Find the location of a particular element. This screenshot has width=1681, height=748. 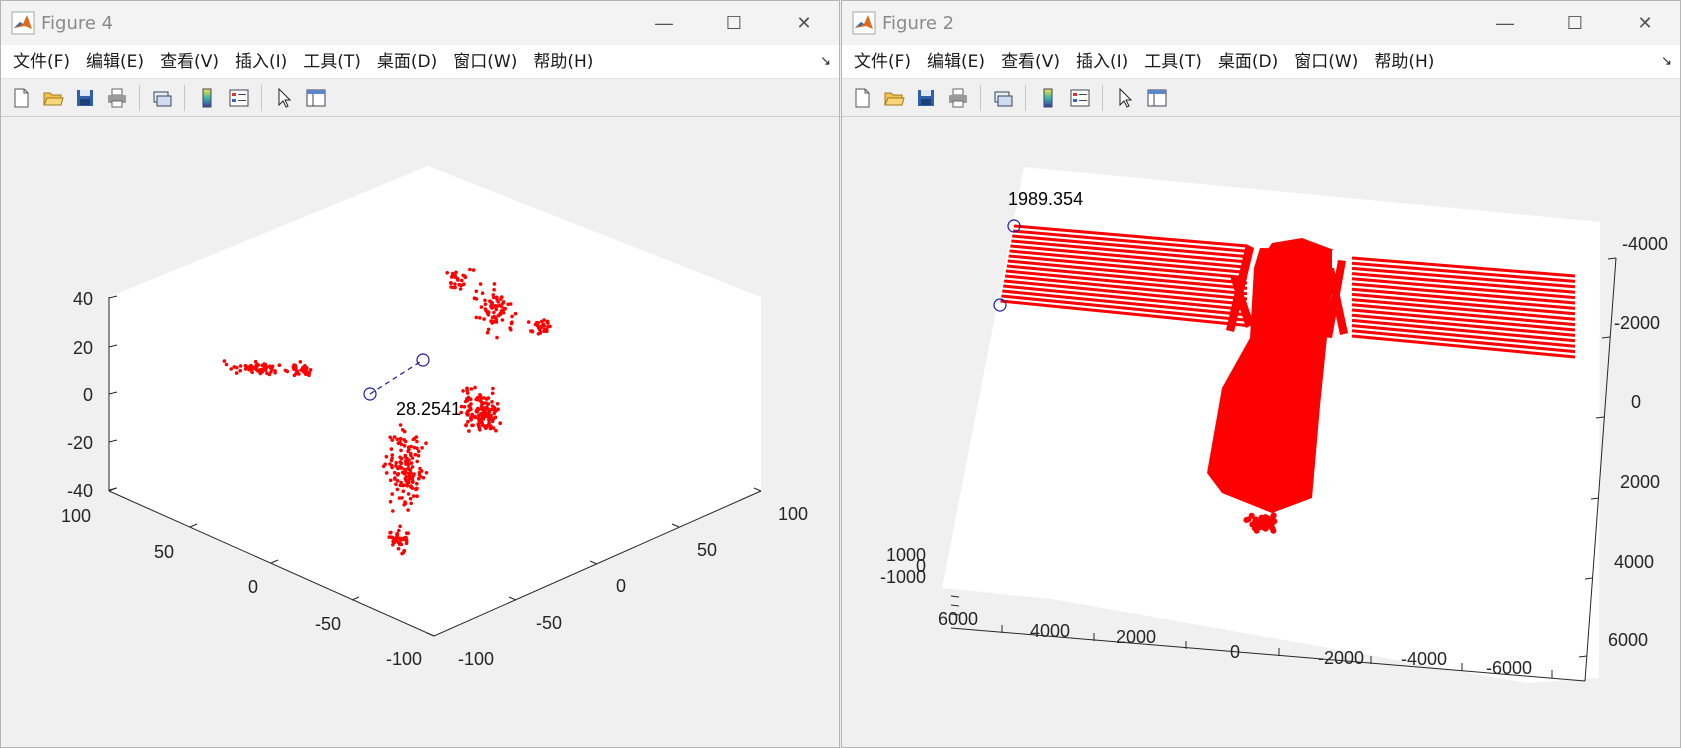

matlab-logo-icon is located at coordinates (23, 23).